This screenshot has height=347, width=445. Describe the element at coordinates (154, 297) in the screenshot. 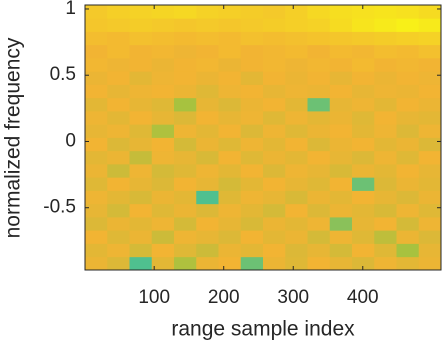

I see `x-tick-label: 100` at that location.